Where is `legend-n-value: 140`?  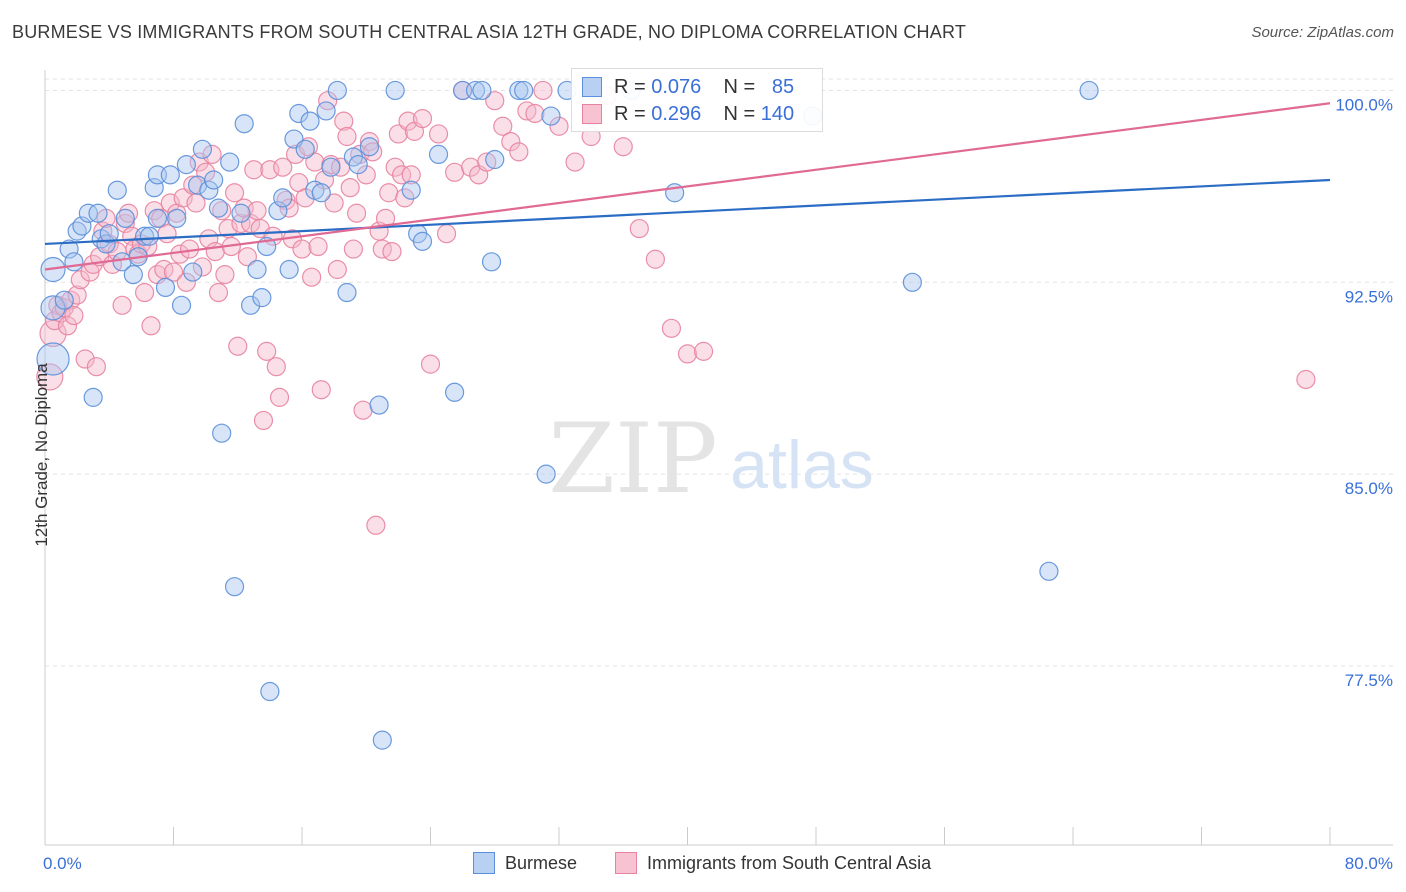
legend-n-value: 140 is located at coordinates (777, 113).